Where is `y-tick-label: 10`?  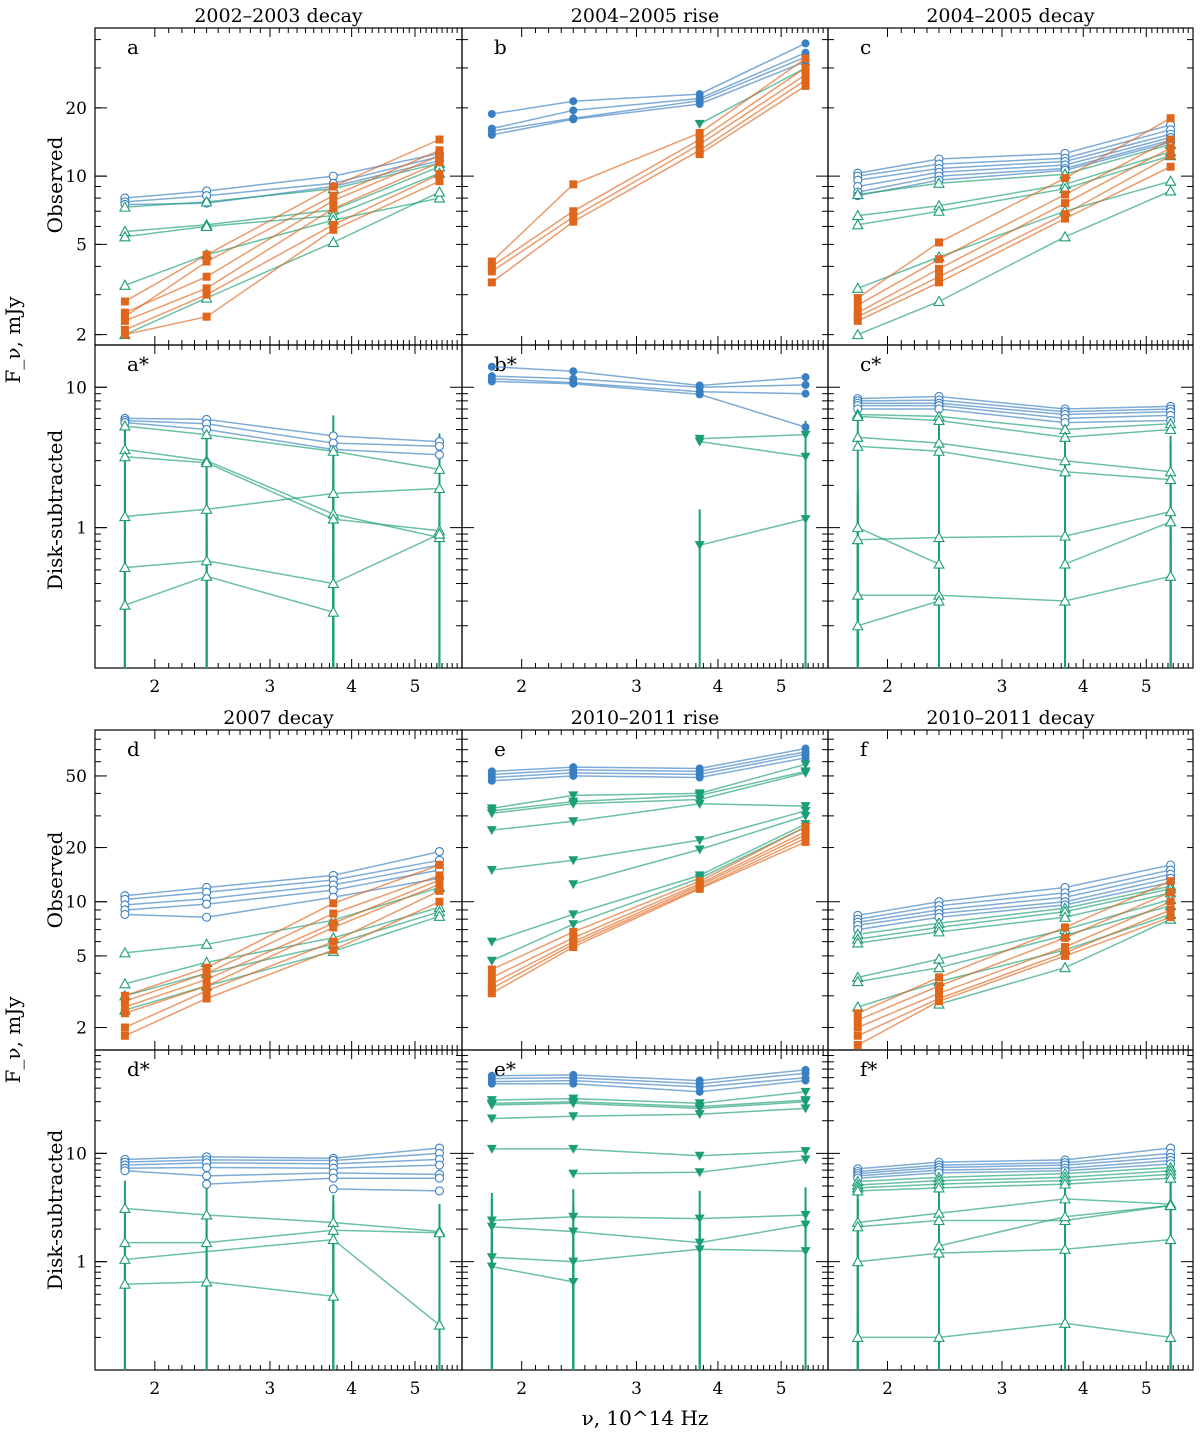
y-tick-label: 10 is located at coordinates (76, 1154).